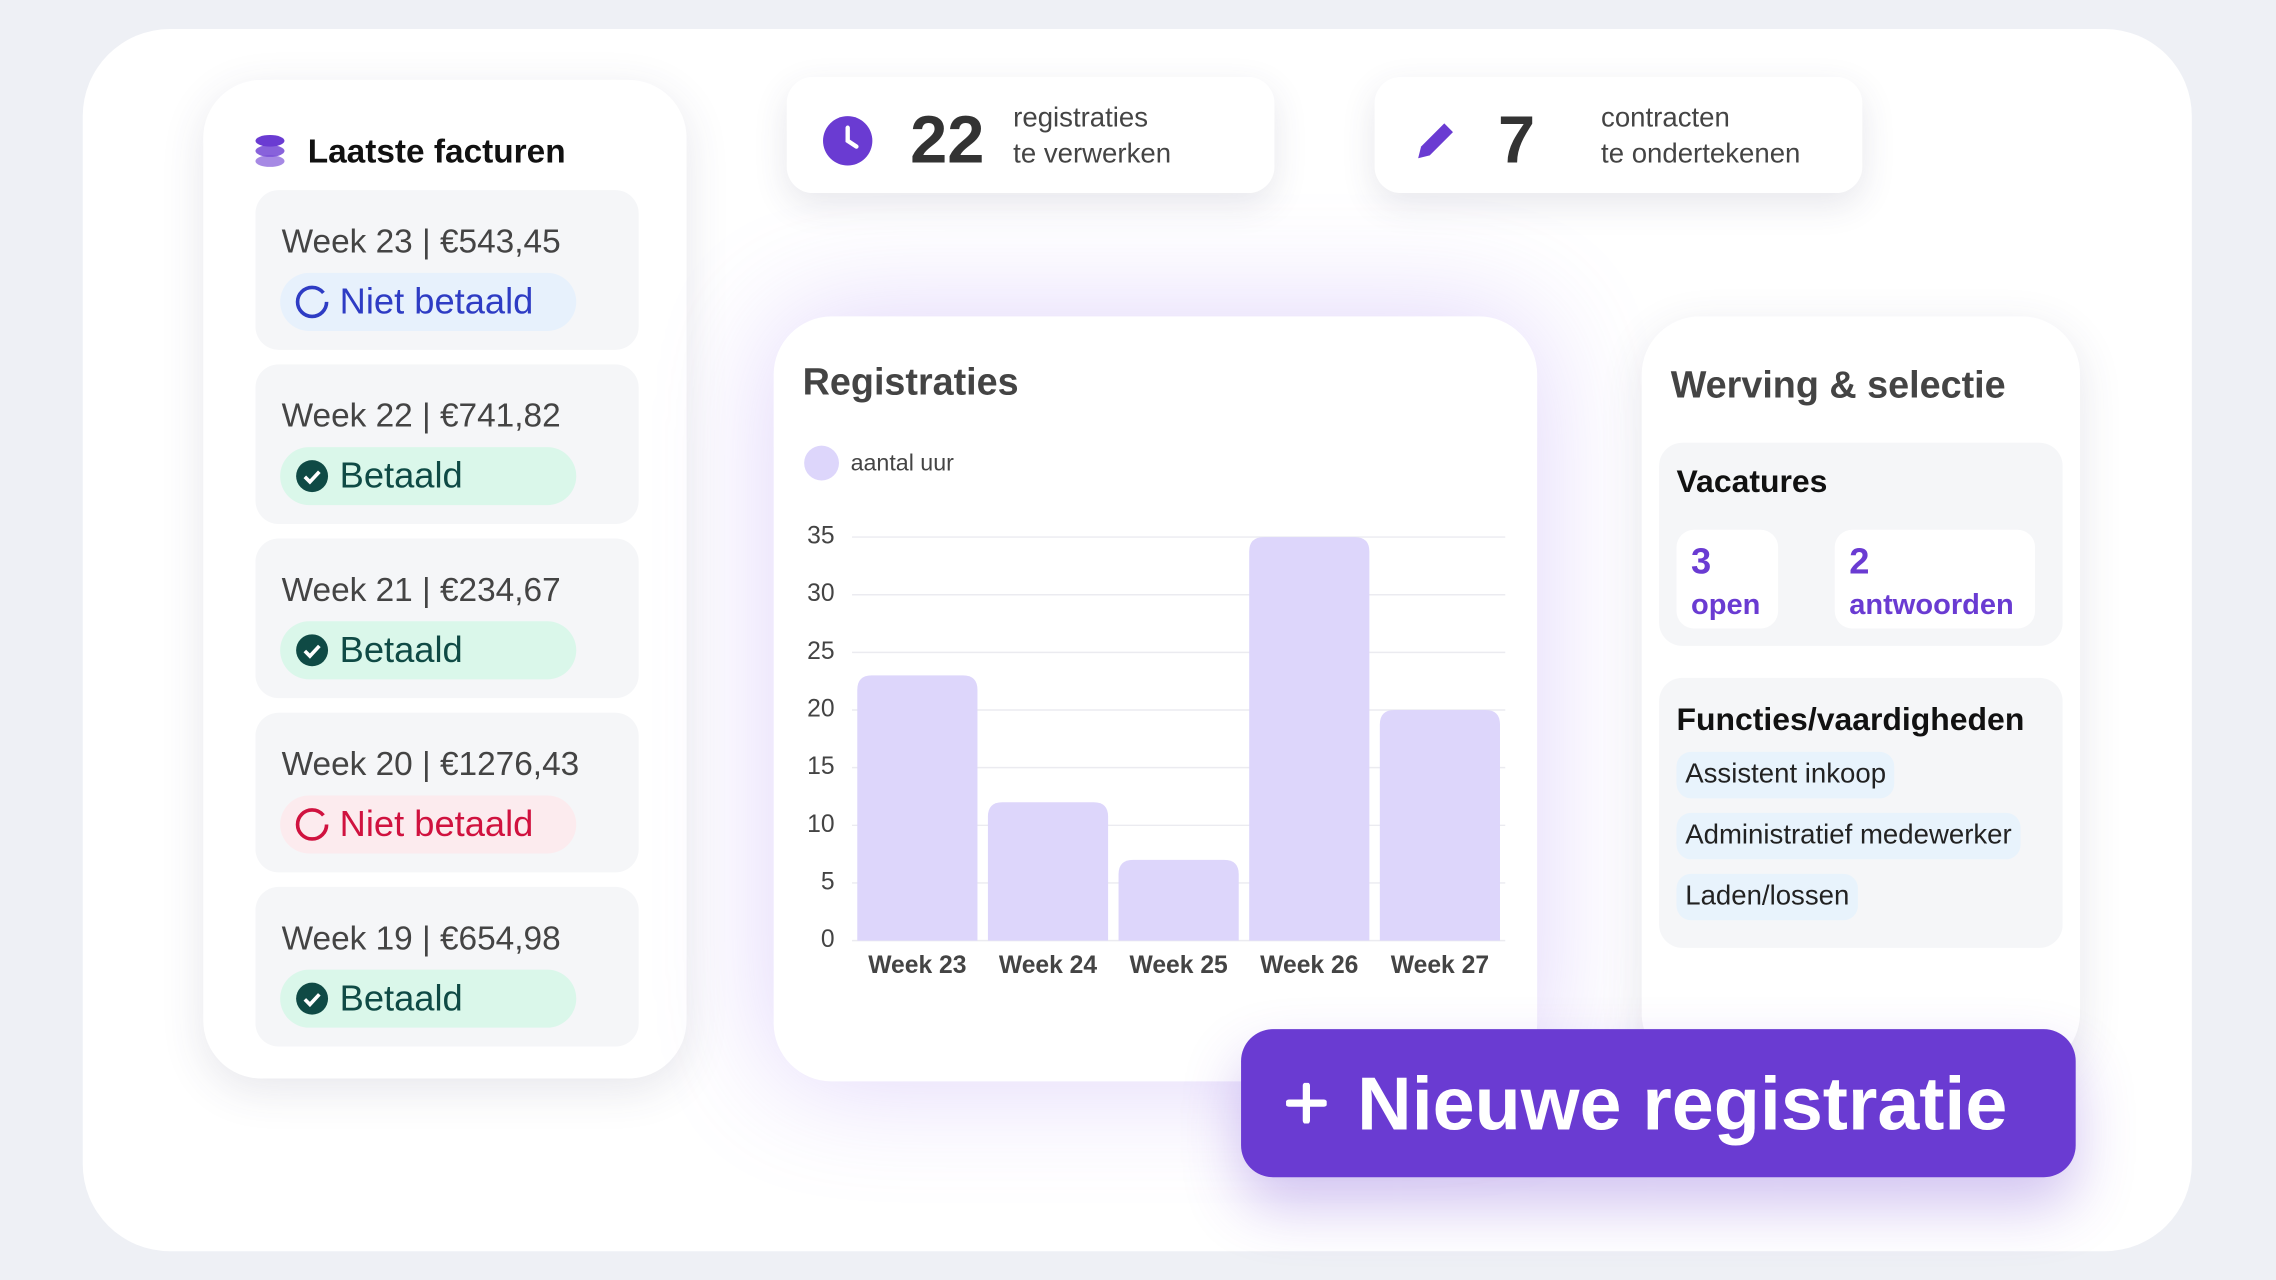  I want to click on chart-title: Registraties, so click(911, 382).